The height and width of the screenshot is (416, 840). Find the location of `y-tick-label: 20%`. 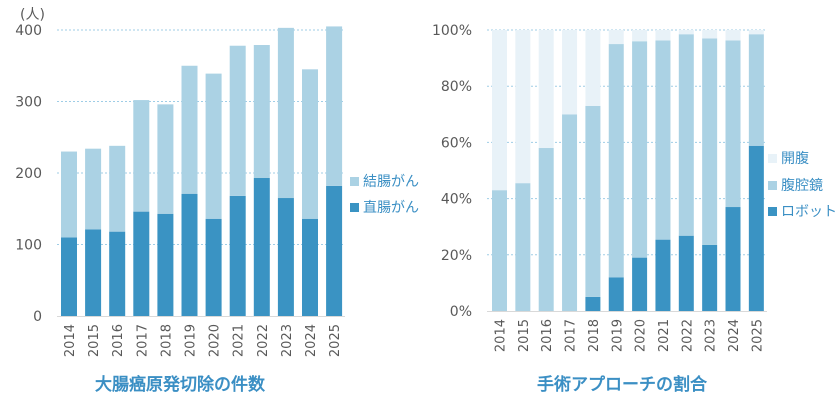

y-tick-label: 20% is located at coordinates (456, 256).